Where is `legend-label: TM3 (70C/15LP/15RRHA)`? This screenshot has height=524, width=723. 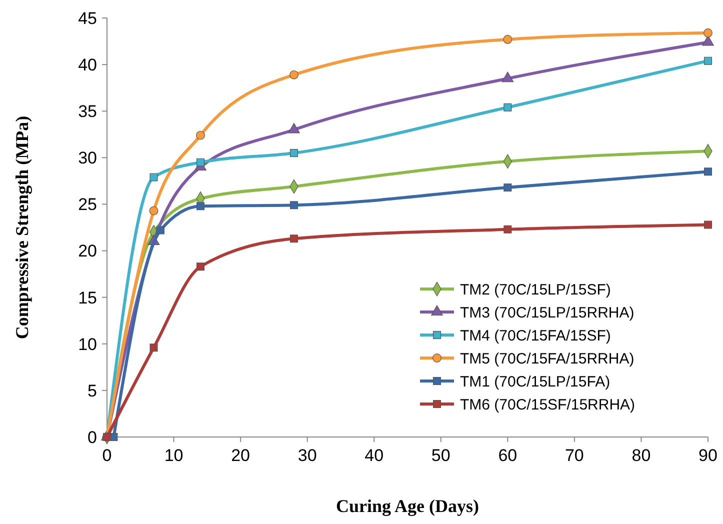
legend-label: TM3 (70C/15LP/15RRHA) is located at coordinates (547, 313).